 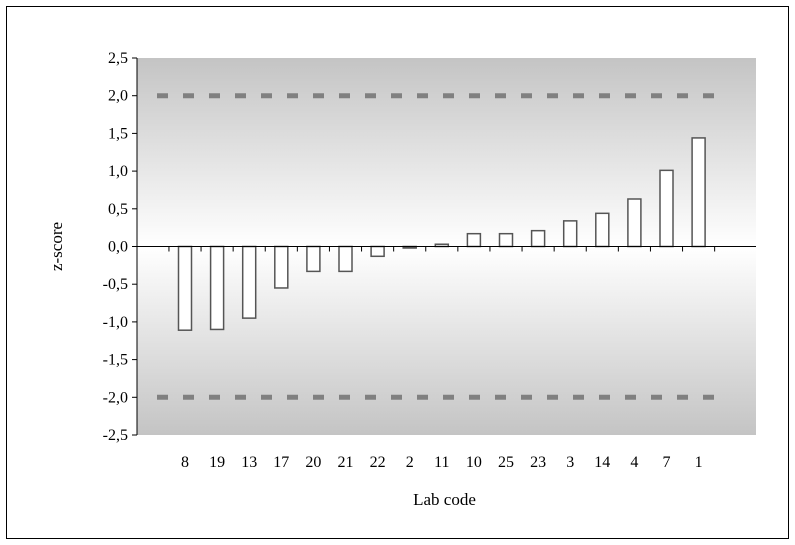 I want to click on x-tick-label: 8, so click(x=185, y=462).